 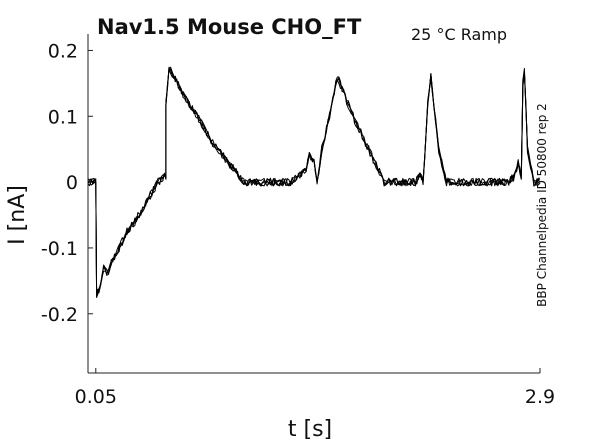 What do you see at coordinates (59, 315) in the screenshot?
I see `y-tick-label: -0.2` at bounding box center [59, 315].